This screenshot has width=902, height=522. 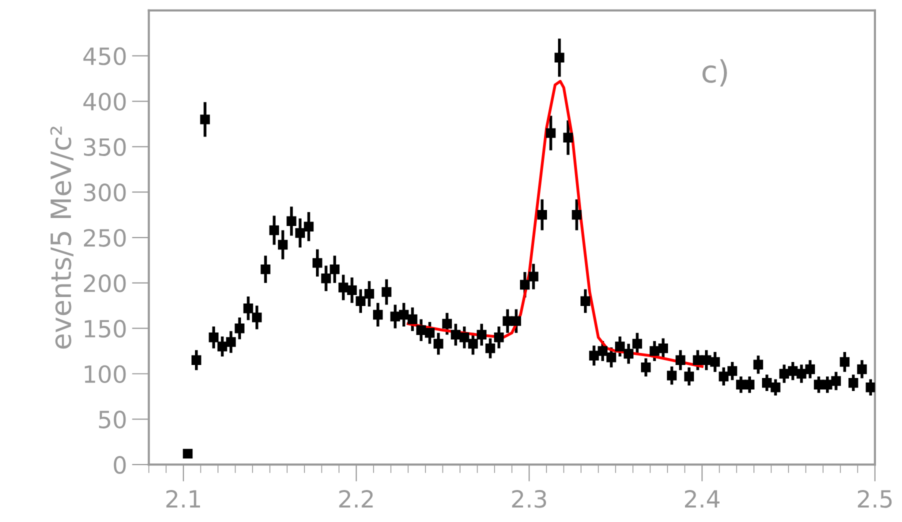 I want to click on y-tick-label: 300, so click(x=105, y=193).